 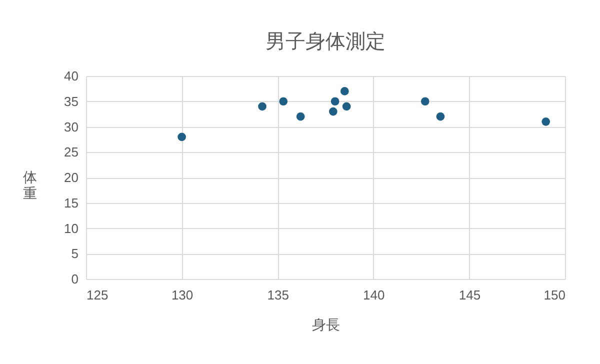 What do you see at coordinates (71, 76) in the screenshot?
I see `y-tick-label: 40` at bounding box center [71, 76].